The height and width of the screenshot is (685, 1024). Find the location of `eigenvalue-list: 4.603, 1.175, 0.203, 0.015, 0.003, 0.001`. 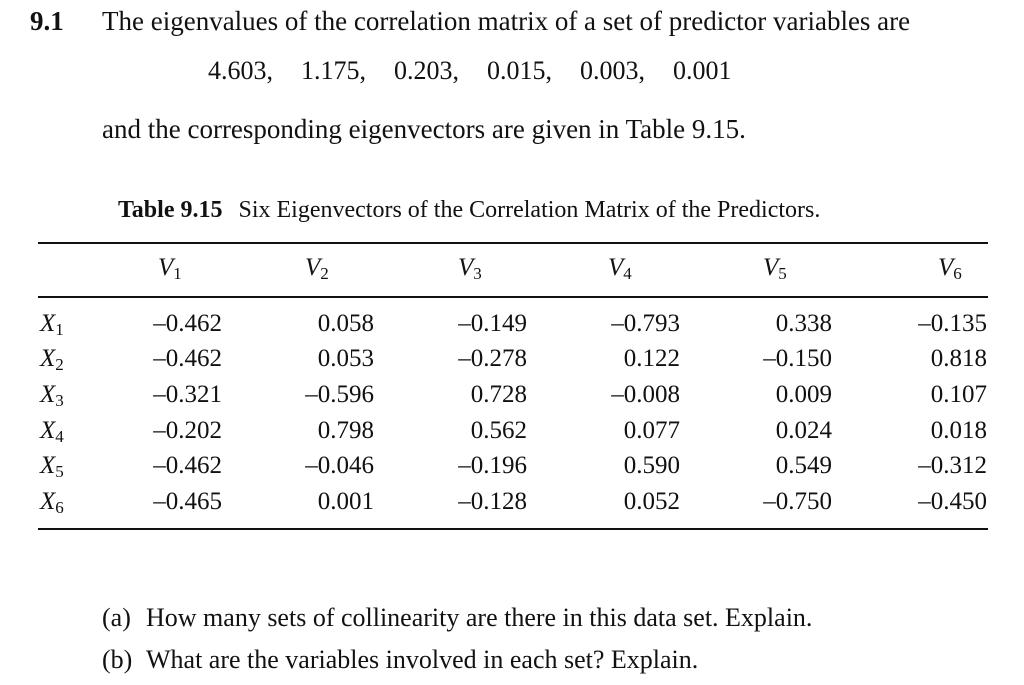

eigenvalue-list: 4.603, 1.175, 0.203, 0.015, 0.003, 0.001 is located at coordinates (470, 71).